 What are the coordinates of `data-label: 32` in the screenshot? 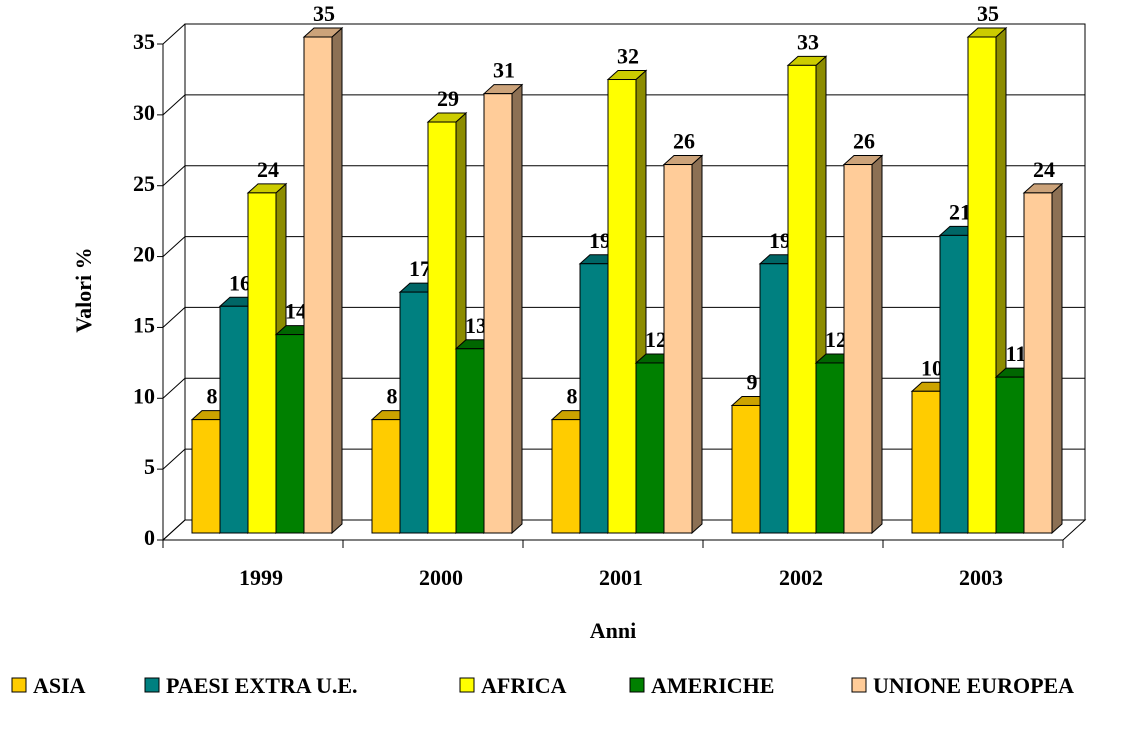 It's located at (628, 56).